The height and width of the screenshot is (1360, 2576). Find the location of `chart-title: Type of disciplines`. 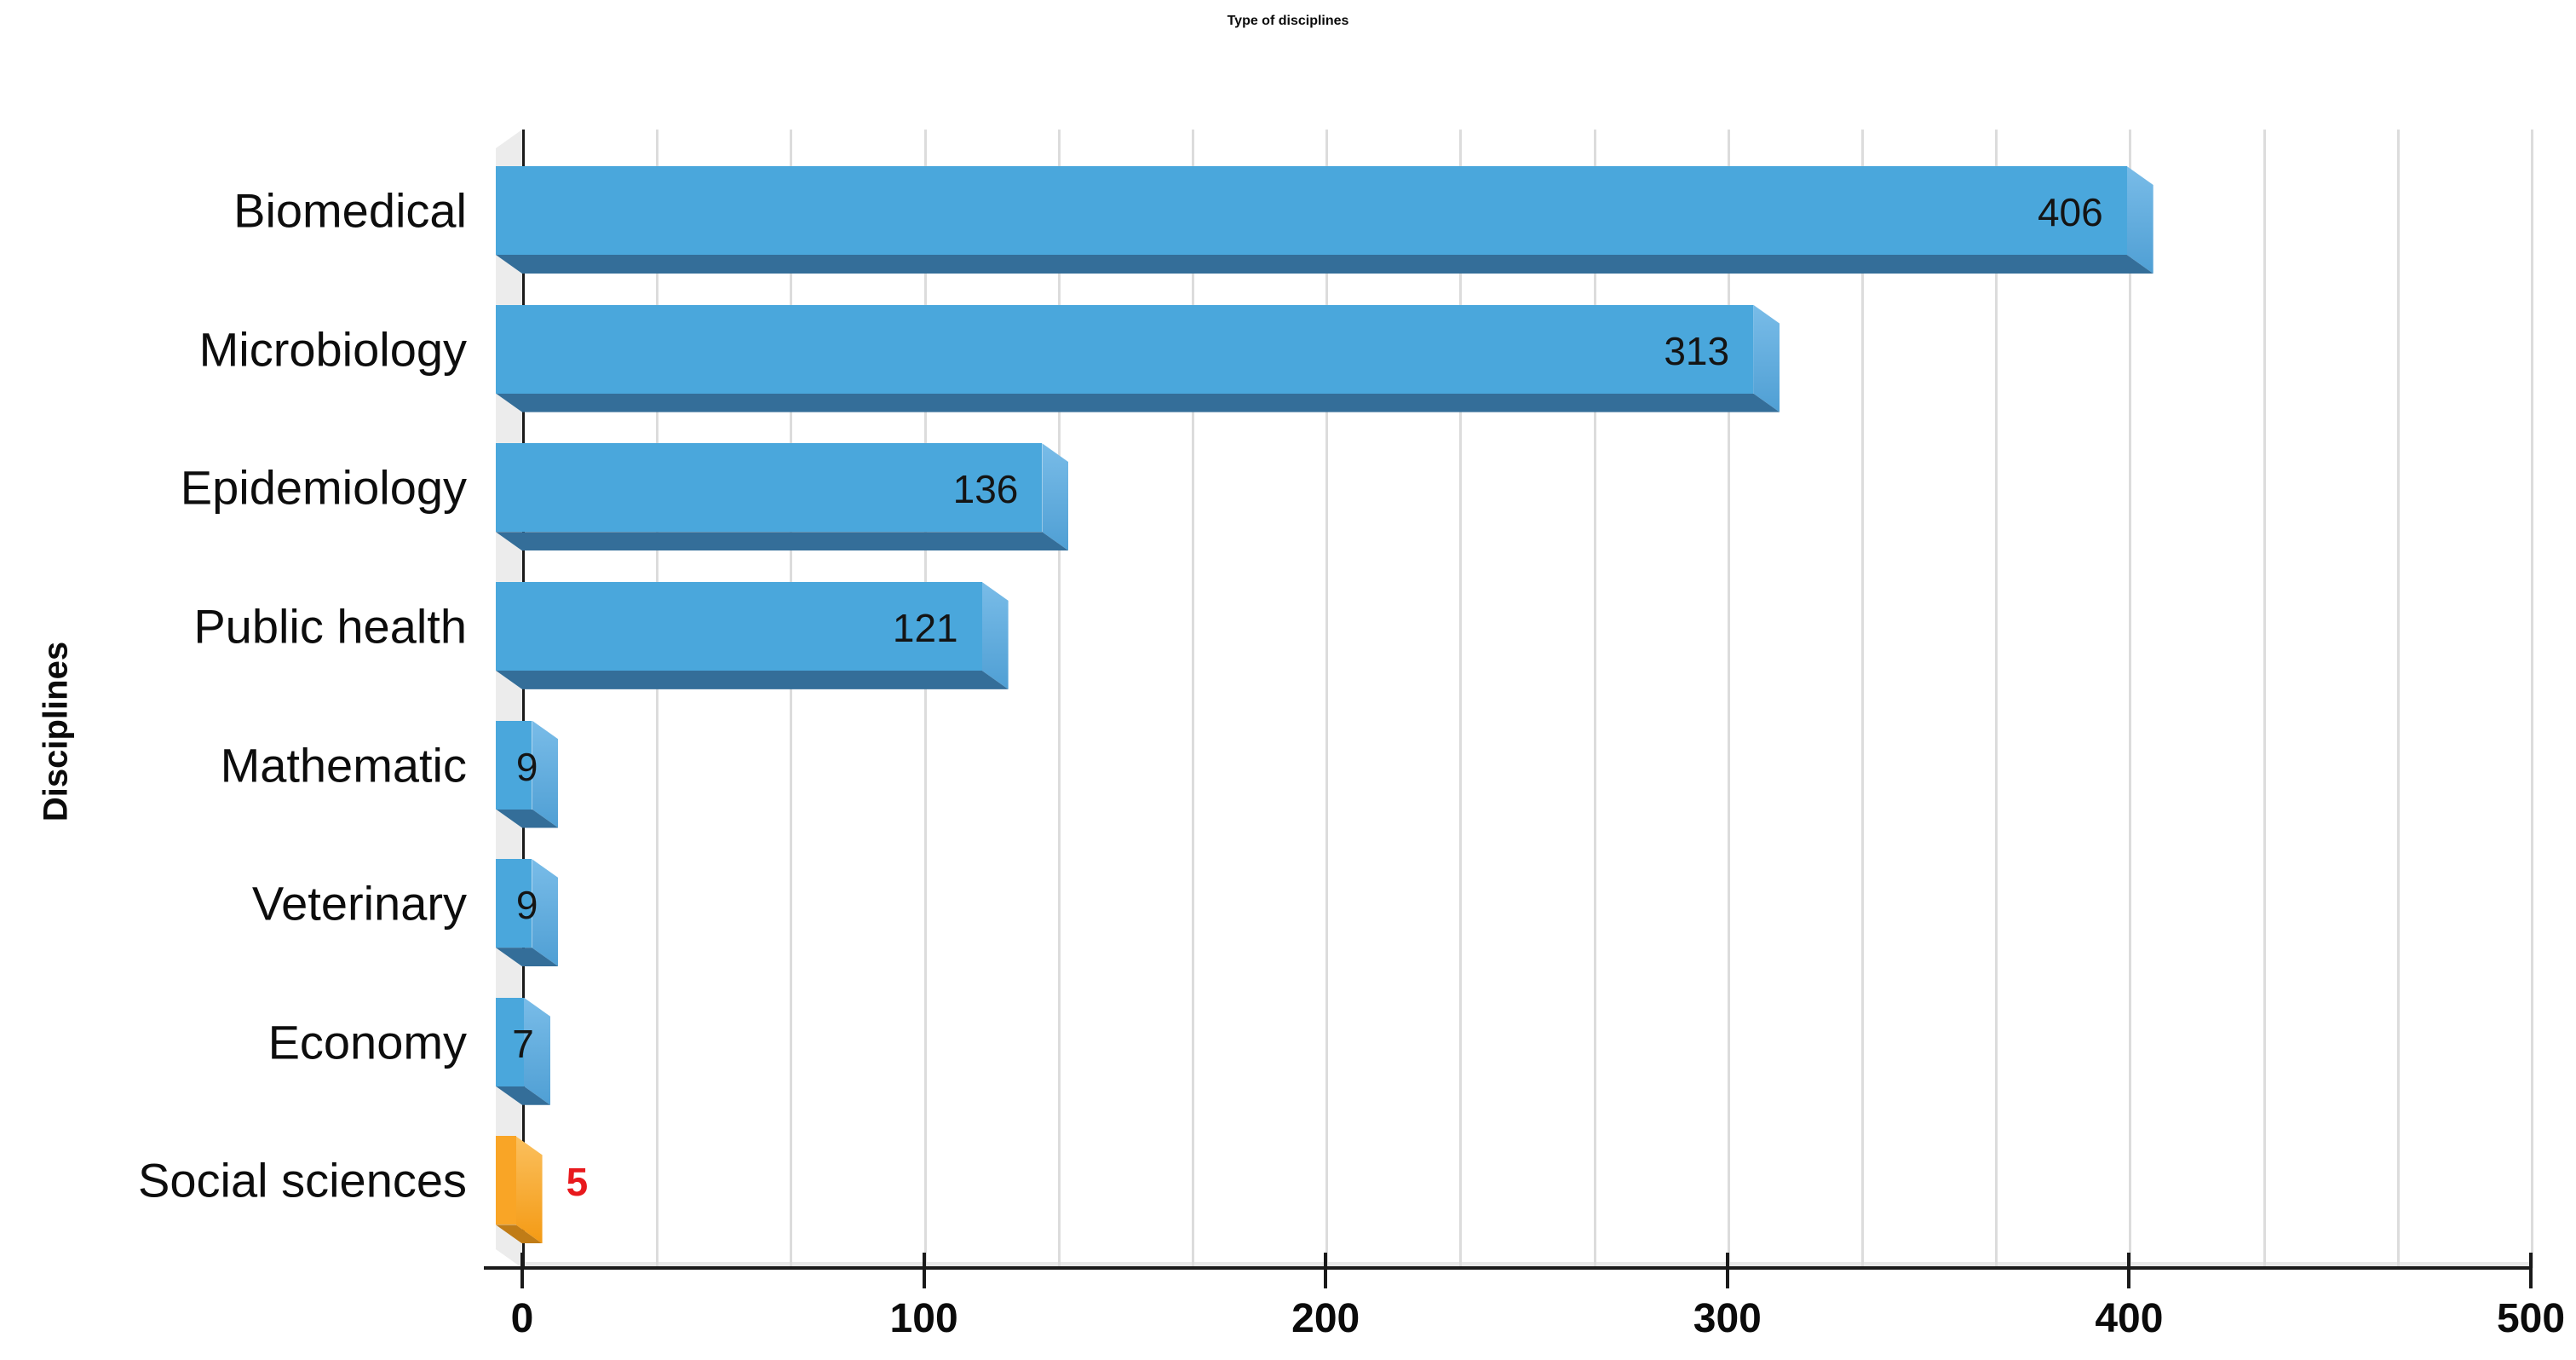

chart-title: Type of disciplines is located at coordinates (1288, 21).